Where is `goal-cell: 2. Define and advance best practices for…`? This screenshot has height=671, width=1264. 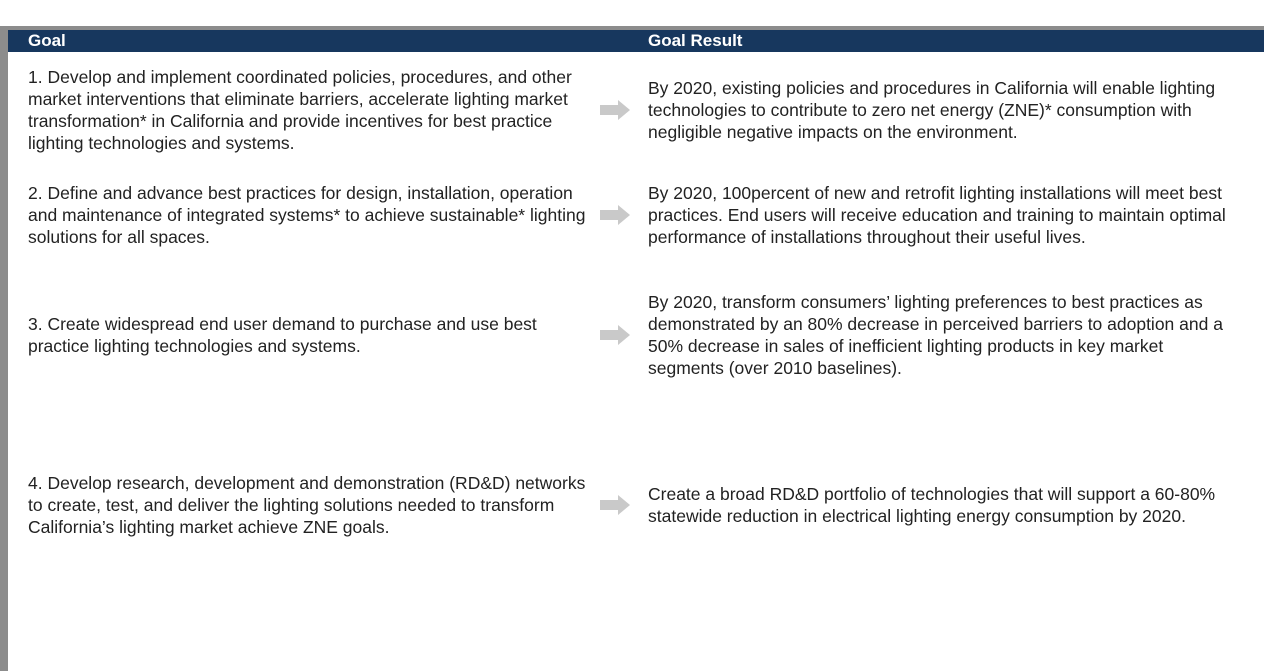
goal-cell: 2. Define and advance best practices for… is located at coordinates (307, 215).